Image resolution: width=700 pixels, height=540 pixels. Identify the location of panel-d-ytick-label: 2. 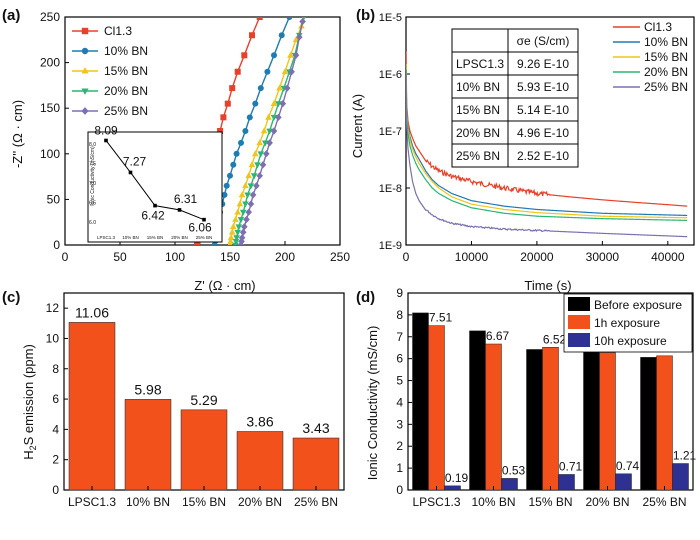
(399, 446).